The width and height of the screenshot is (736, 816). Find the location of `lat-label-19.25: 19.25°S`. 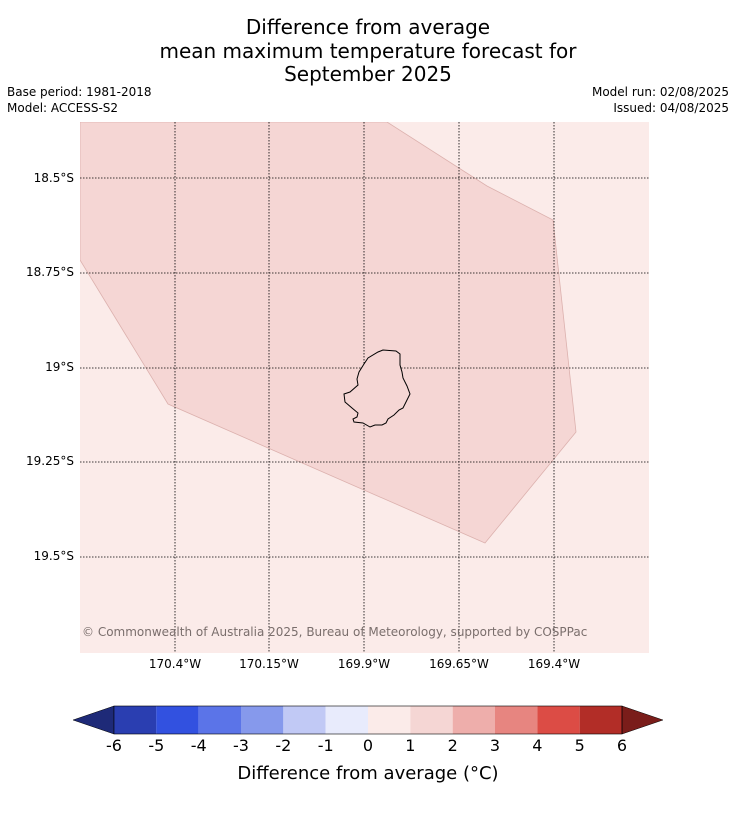

lat-label-19.25: 19.25°S is located at coordinates (50, 461).